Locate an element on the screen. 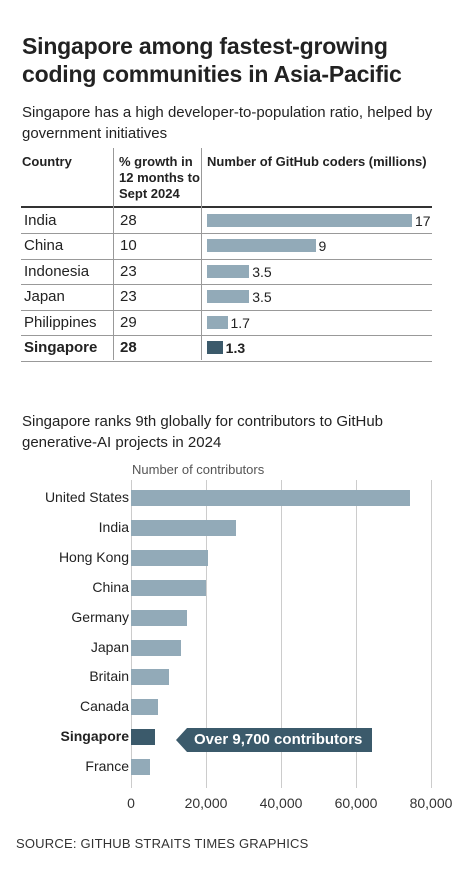 Image resolution: width=474 pixels, height=877 pixels. category-label: Hong Kong is located at coordinates (93, 556).